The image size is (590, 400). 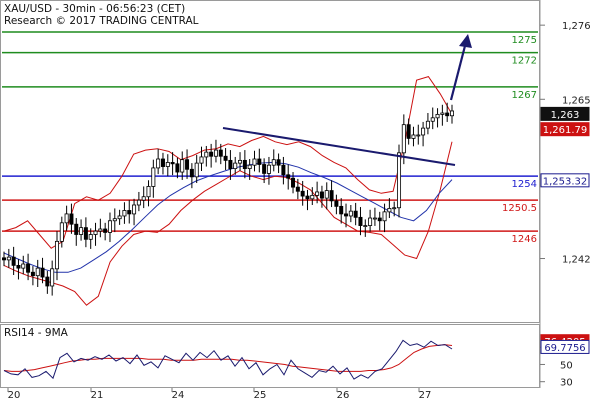 I want to click on price-tick-label: 1,265, so click(x=576, y=100).